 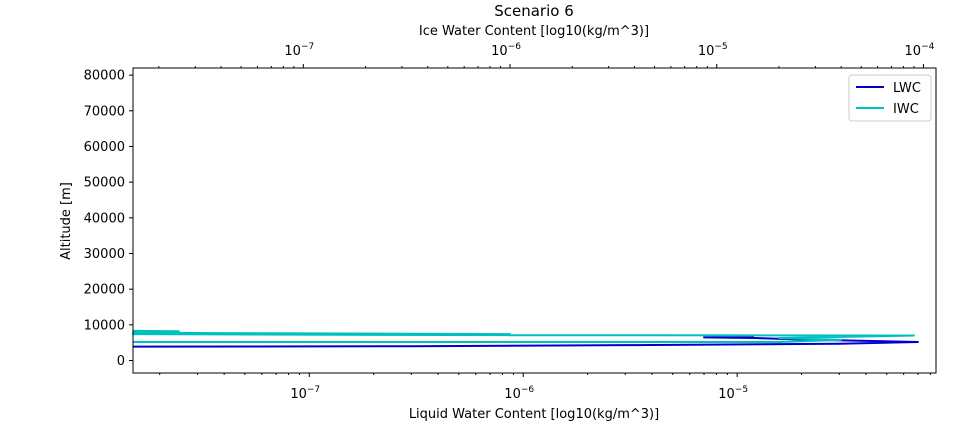 What do you see at coordinates (104, 254) in the screenshot?
I see `y-tick-label: 30000` at bounding box center [104, 254].